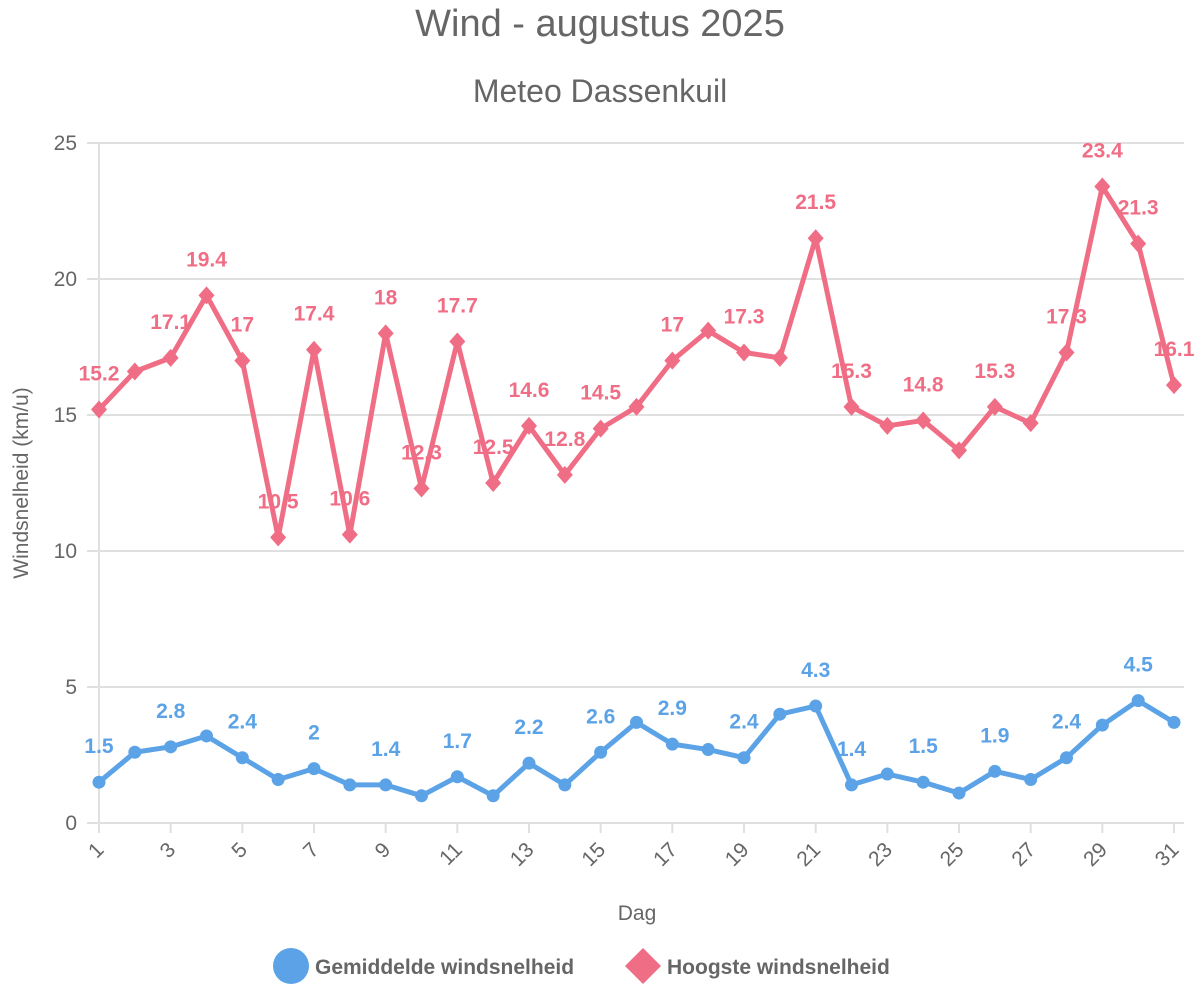 Image resolution: width=1200 pixels, height=1005 pixels. What do you see at coordinates (643, 966) in the screenshot?
I see `legend-diamond-icon` at bounding box center [643, 966].